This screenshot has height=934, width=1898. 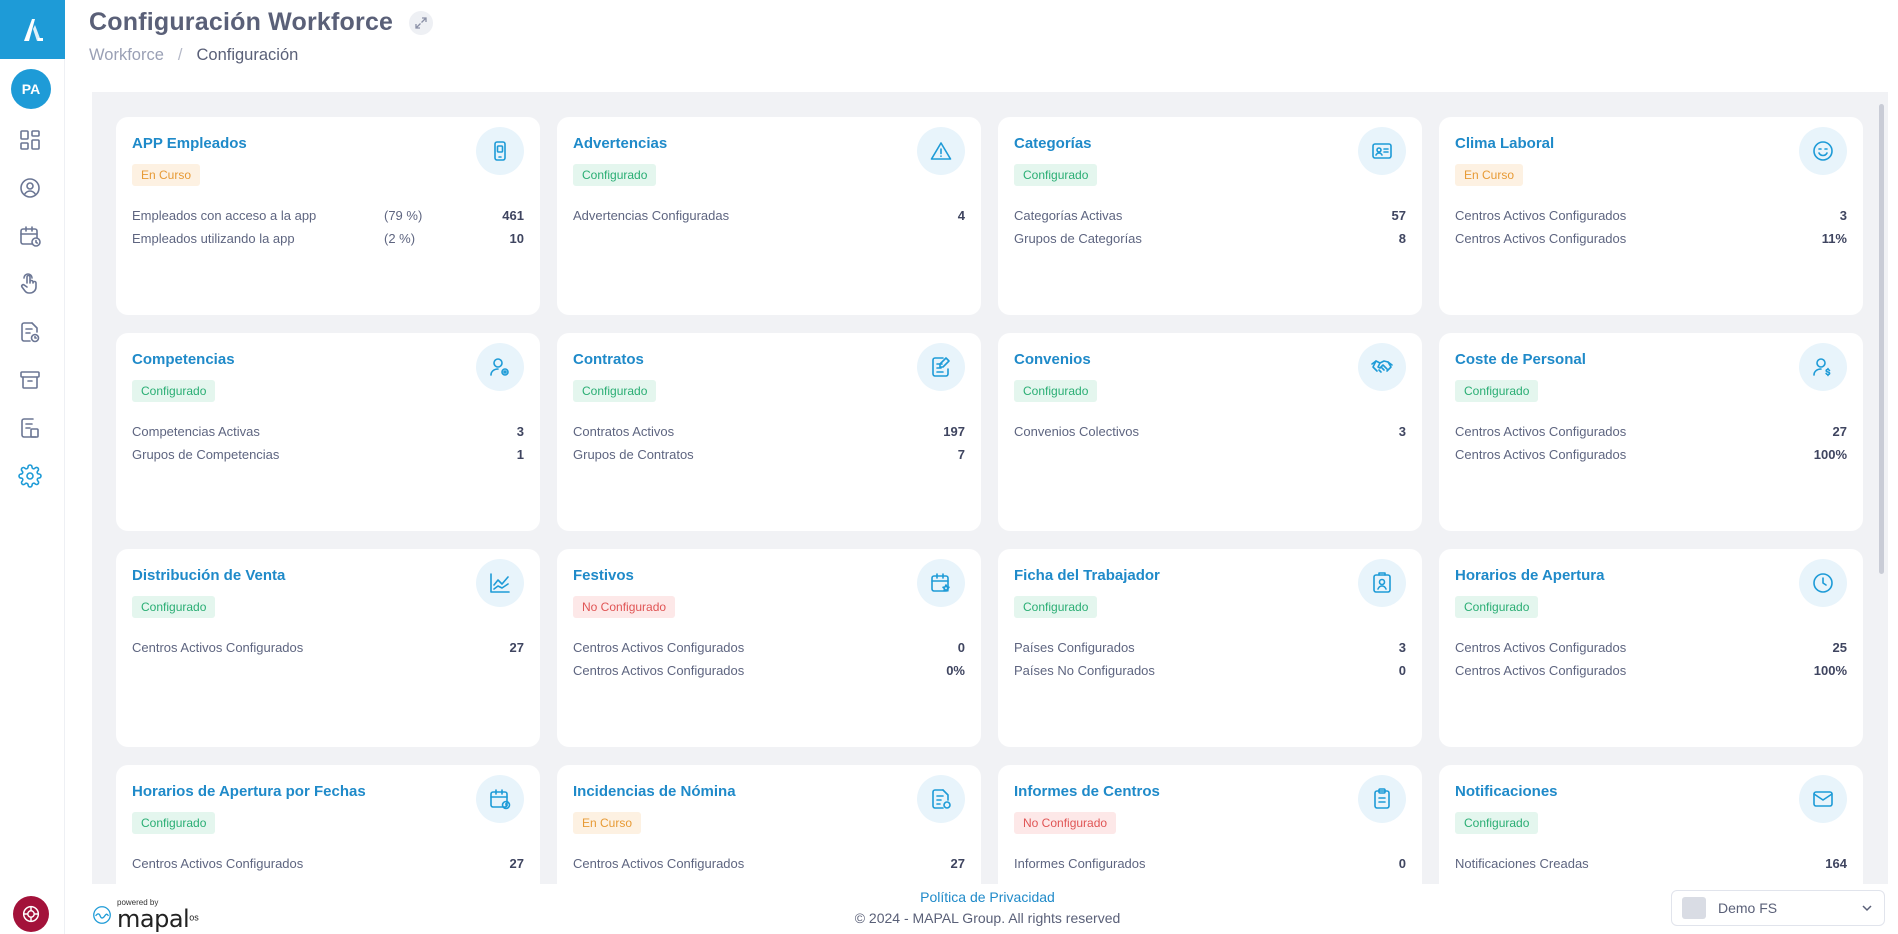 I want to click on card-title: Competencias, so click(x=183, y=359).